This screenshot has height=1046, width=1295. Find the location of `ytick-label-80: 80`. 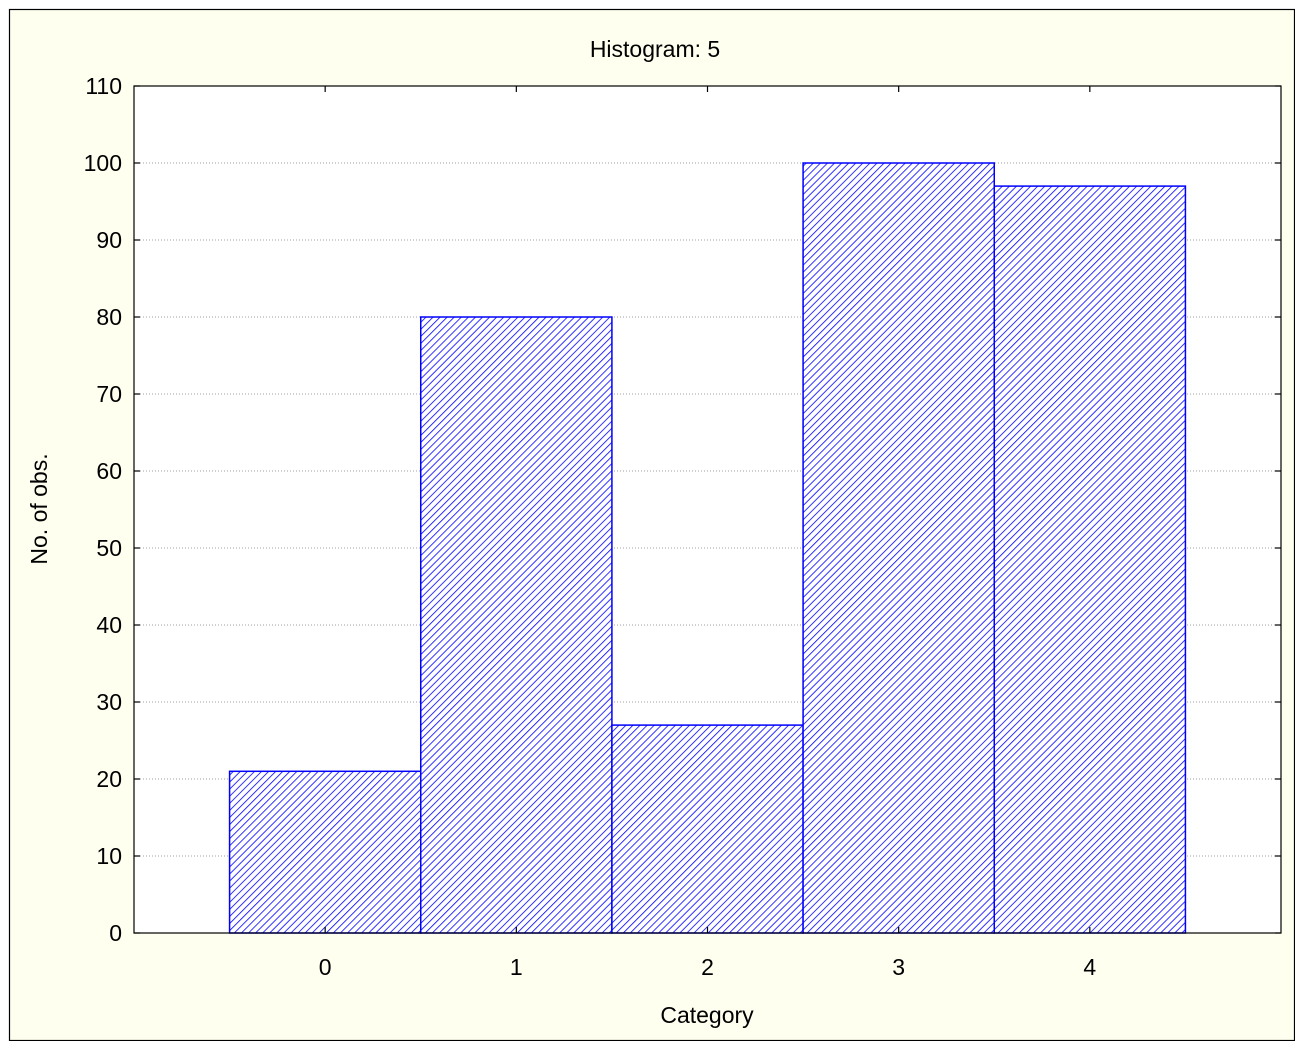

ytick-label-80: 80 is located at coordinates (109, 317).